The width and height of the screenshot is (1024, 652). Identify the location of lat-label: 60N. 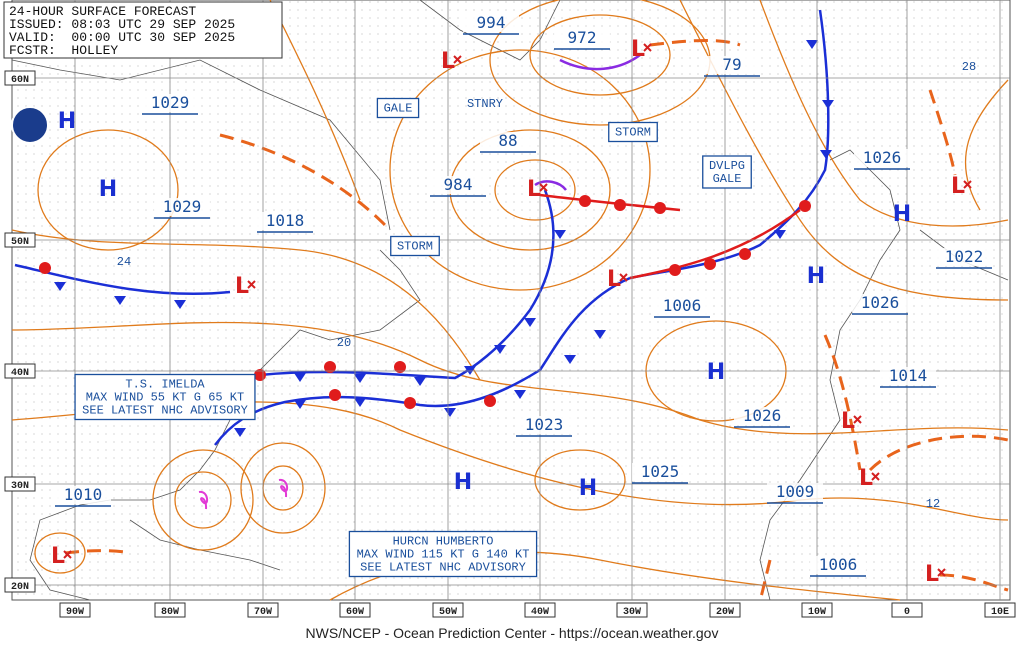
(20, 80).